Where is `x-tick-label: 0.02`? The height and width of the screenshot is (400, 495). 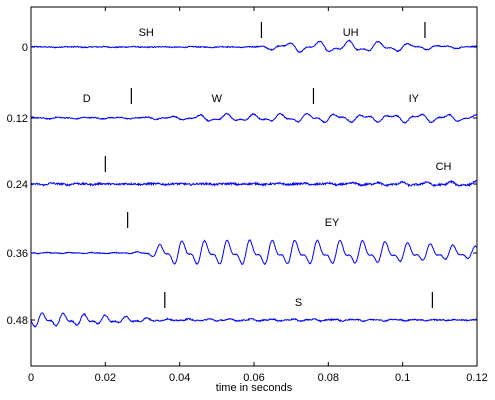
x-tick-label: 0.02 is located at coordinates (105, 378).